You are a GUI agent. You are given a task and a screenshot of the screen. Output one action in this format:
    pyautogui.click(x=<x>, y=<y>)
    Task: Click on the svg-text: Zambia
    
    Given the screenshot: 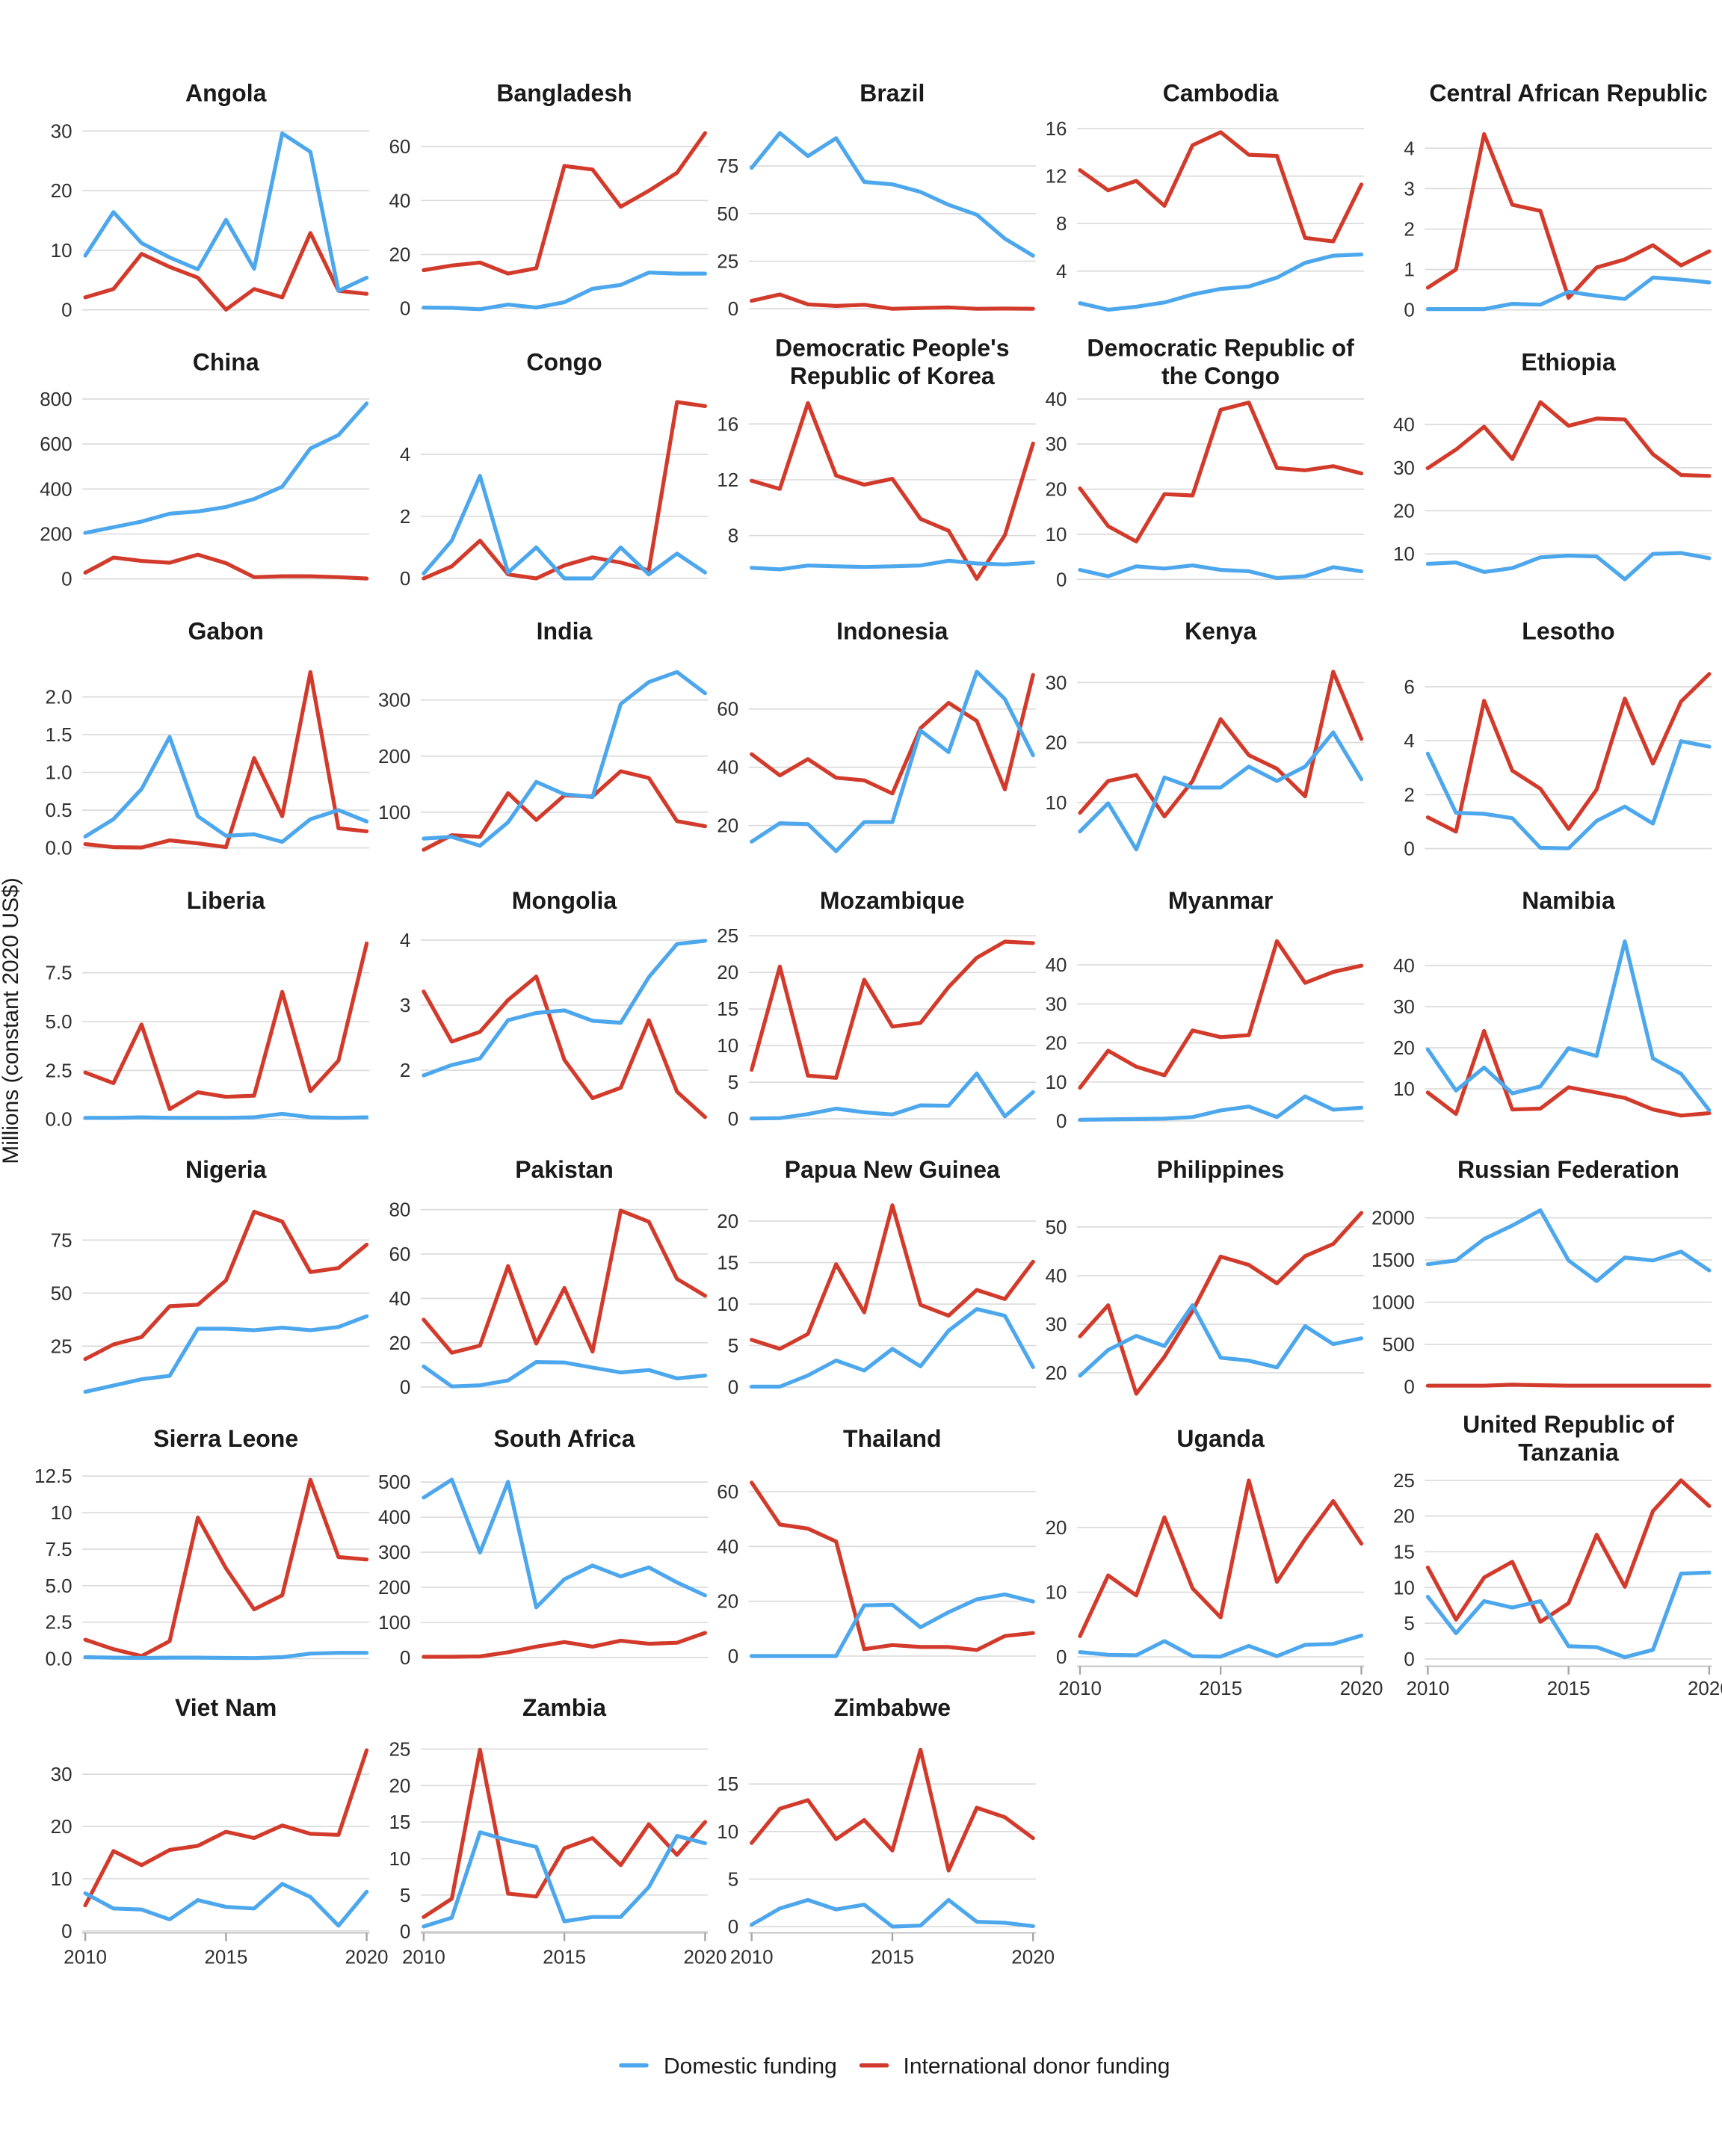 What is the action you would take?
    pyautogui.click(x=564, y=1707)
    